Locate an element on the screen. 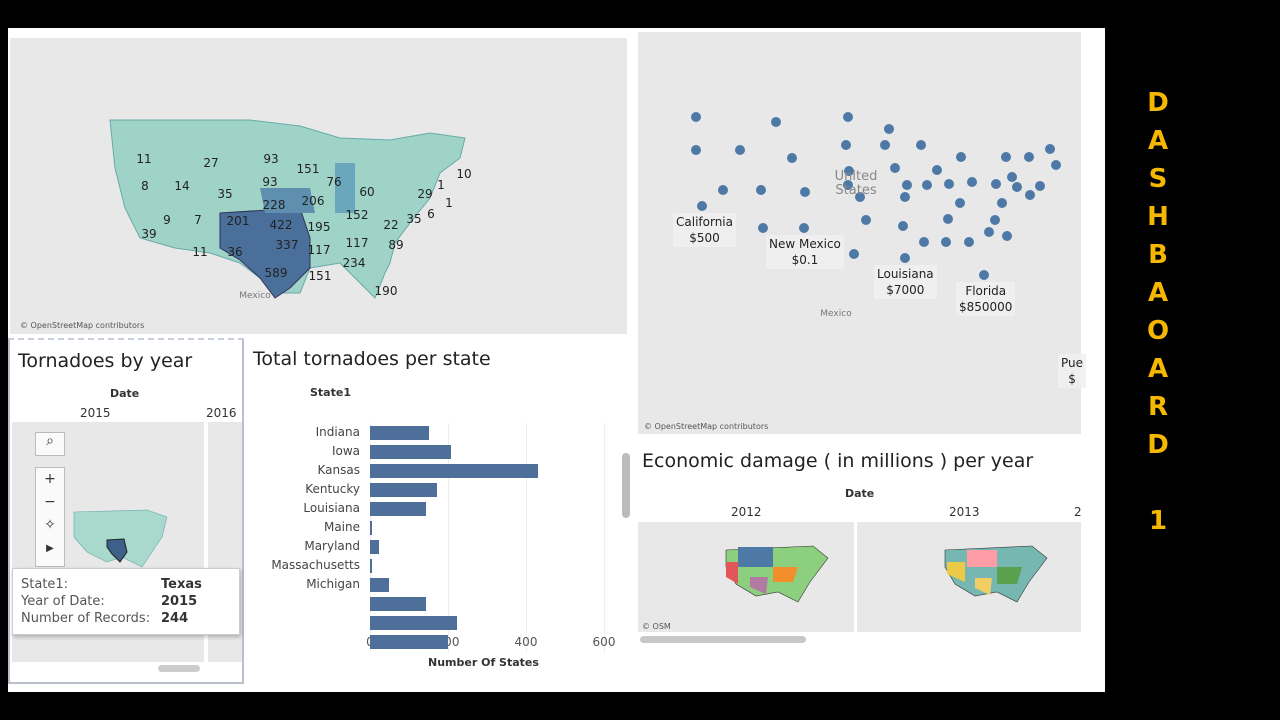  state-value-label: 1 is located at coordinates (441, 185).